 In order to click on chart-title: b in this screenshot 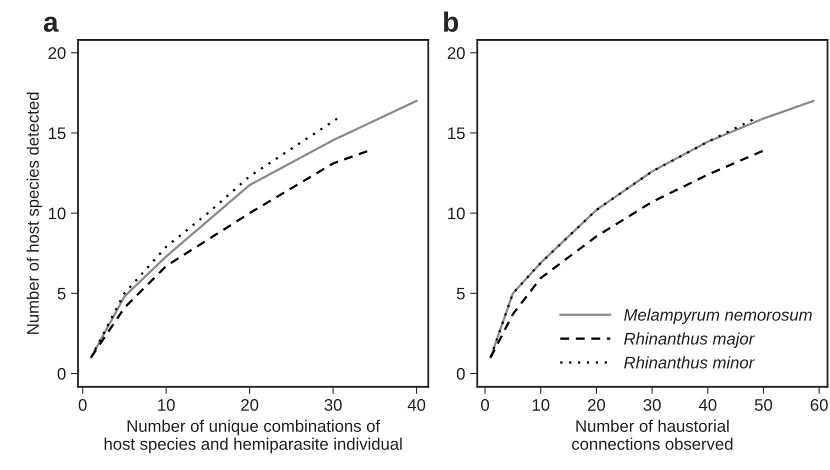, I will do `click(451, 21)`.